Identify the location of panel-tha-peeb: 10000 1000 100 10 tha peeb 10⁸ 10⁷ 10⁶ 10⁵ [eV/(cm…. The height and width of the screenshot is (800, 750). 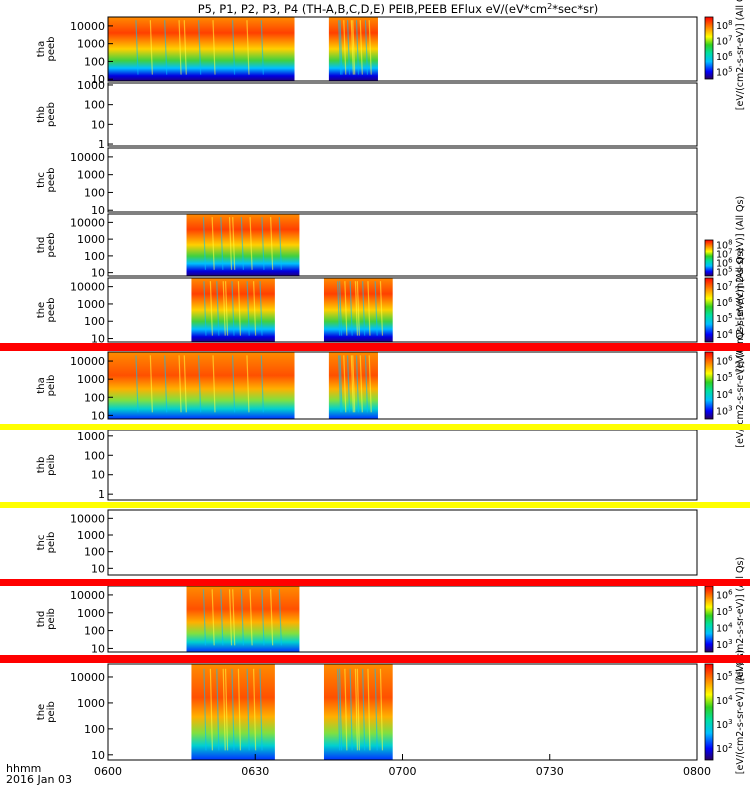
(391, 55).